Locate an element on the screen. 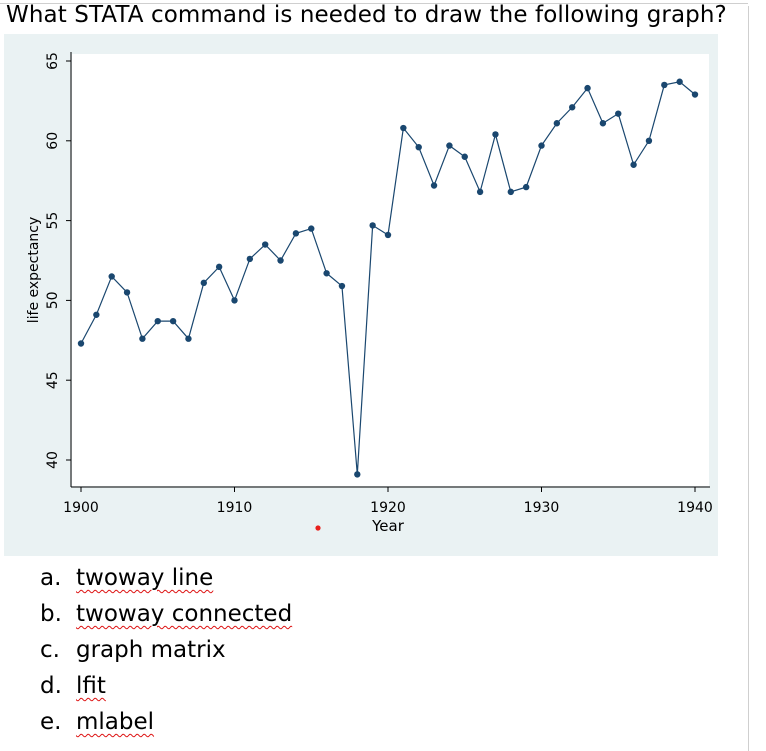 The width and height of the screenshot is (766, 751). option-text: twoway connected is located at coordinates (184, 614).